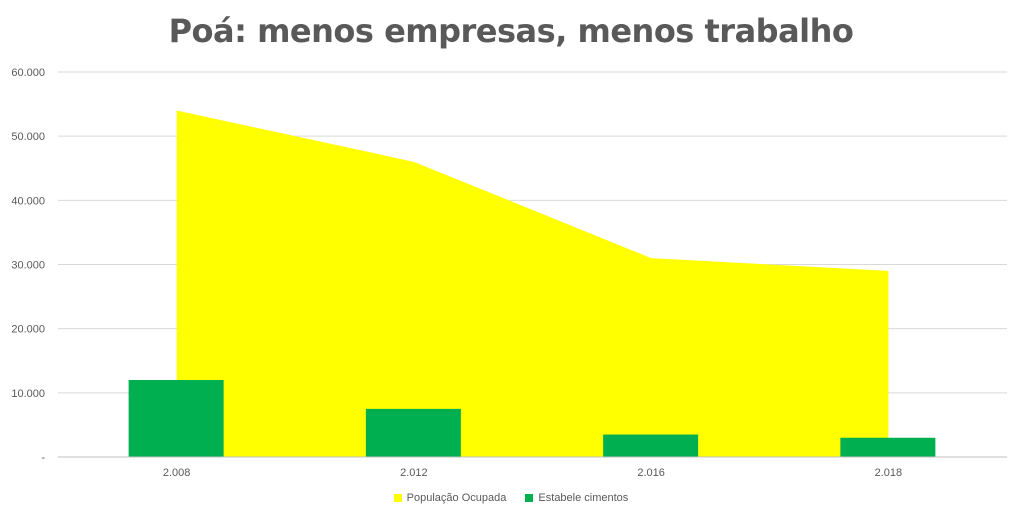  I want to click on legend-item-populacao: População Ocupada, so click(450, 498).